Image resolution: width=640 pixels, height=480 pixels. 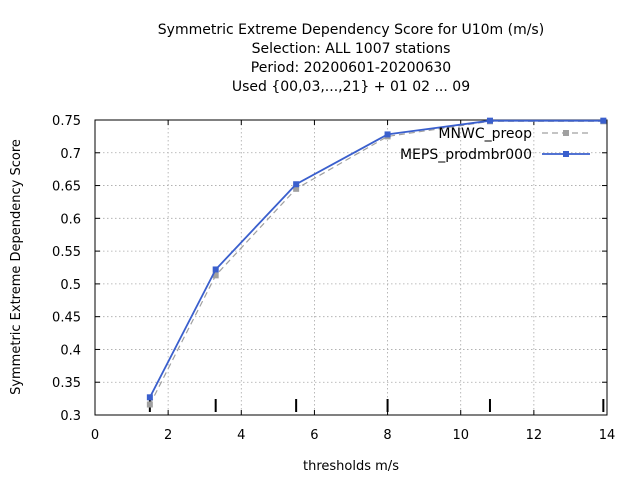 I want to click on legend-label: MEPS_prodmbr000, so click(x=466, y=155).